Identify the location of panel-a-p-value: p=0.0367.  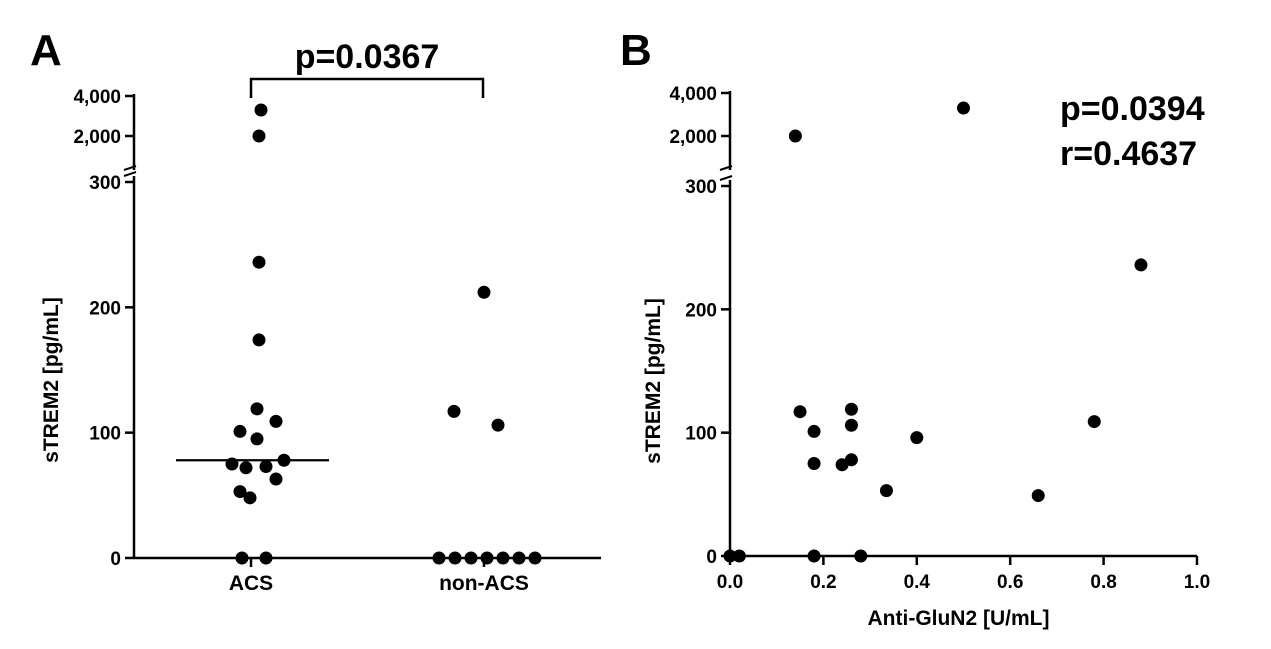
(367, 57).